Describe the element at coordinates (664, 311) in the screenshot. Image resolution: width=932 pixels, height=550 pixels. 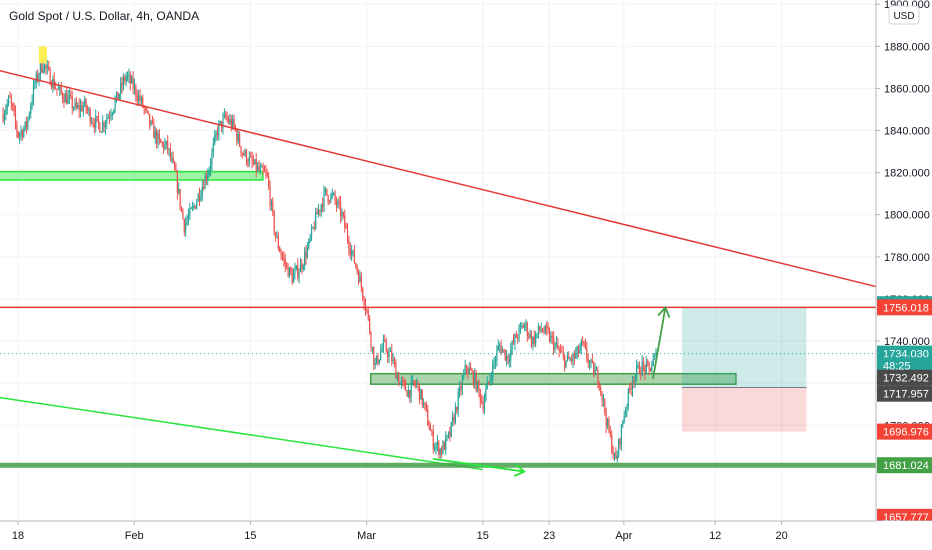
I see `arrow-up-head` at that location.